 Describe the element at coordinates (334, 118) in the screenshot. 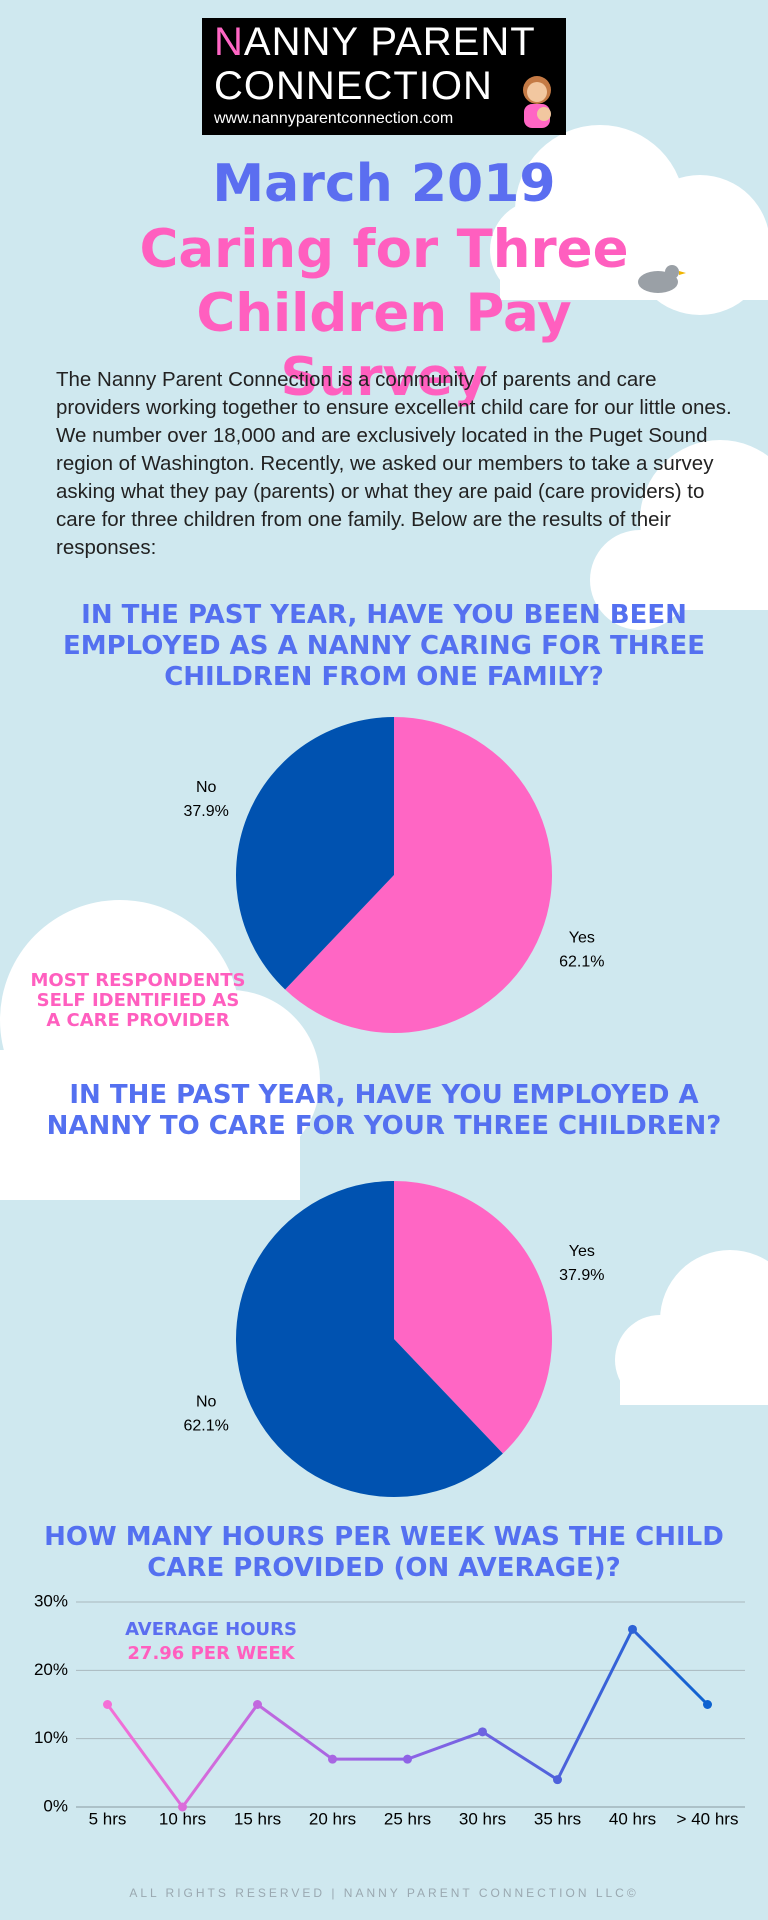

I see `logo-url: www.nannyparentconnection.com` at that location.